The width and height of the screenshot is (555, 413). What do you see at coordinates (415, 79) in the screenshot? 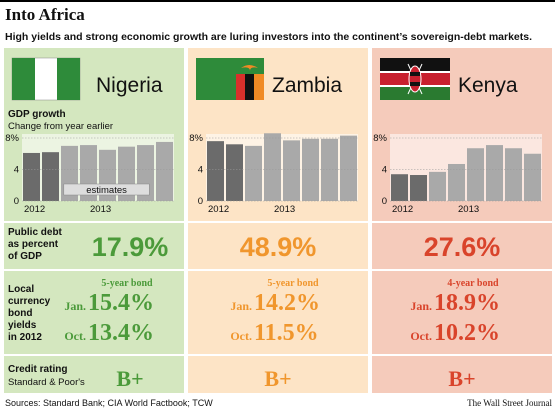
I see `kenya-flag` at bounding box center [415, 79].